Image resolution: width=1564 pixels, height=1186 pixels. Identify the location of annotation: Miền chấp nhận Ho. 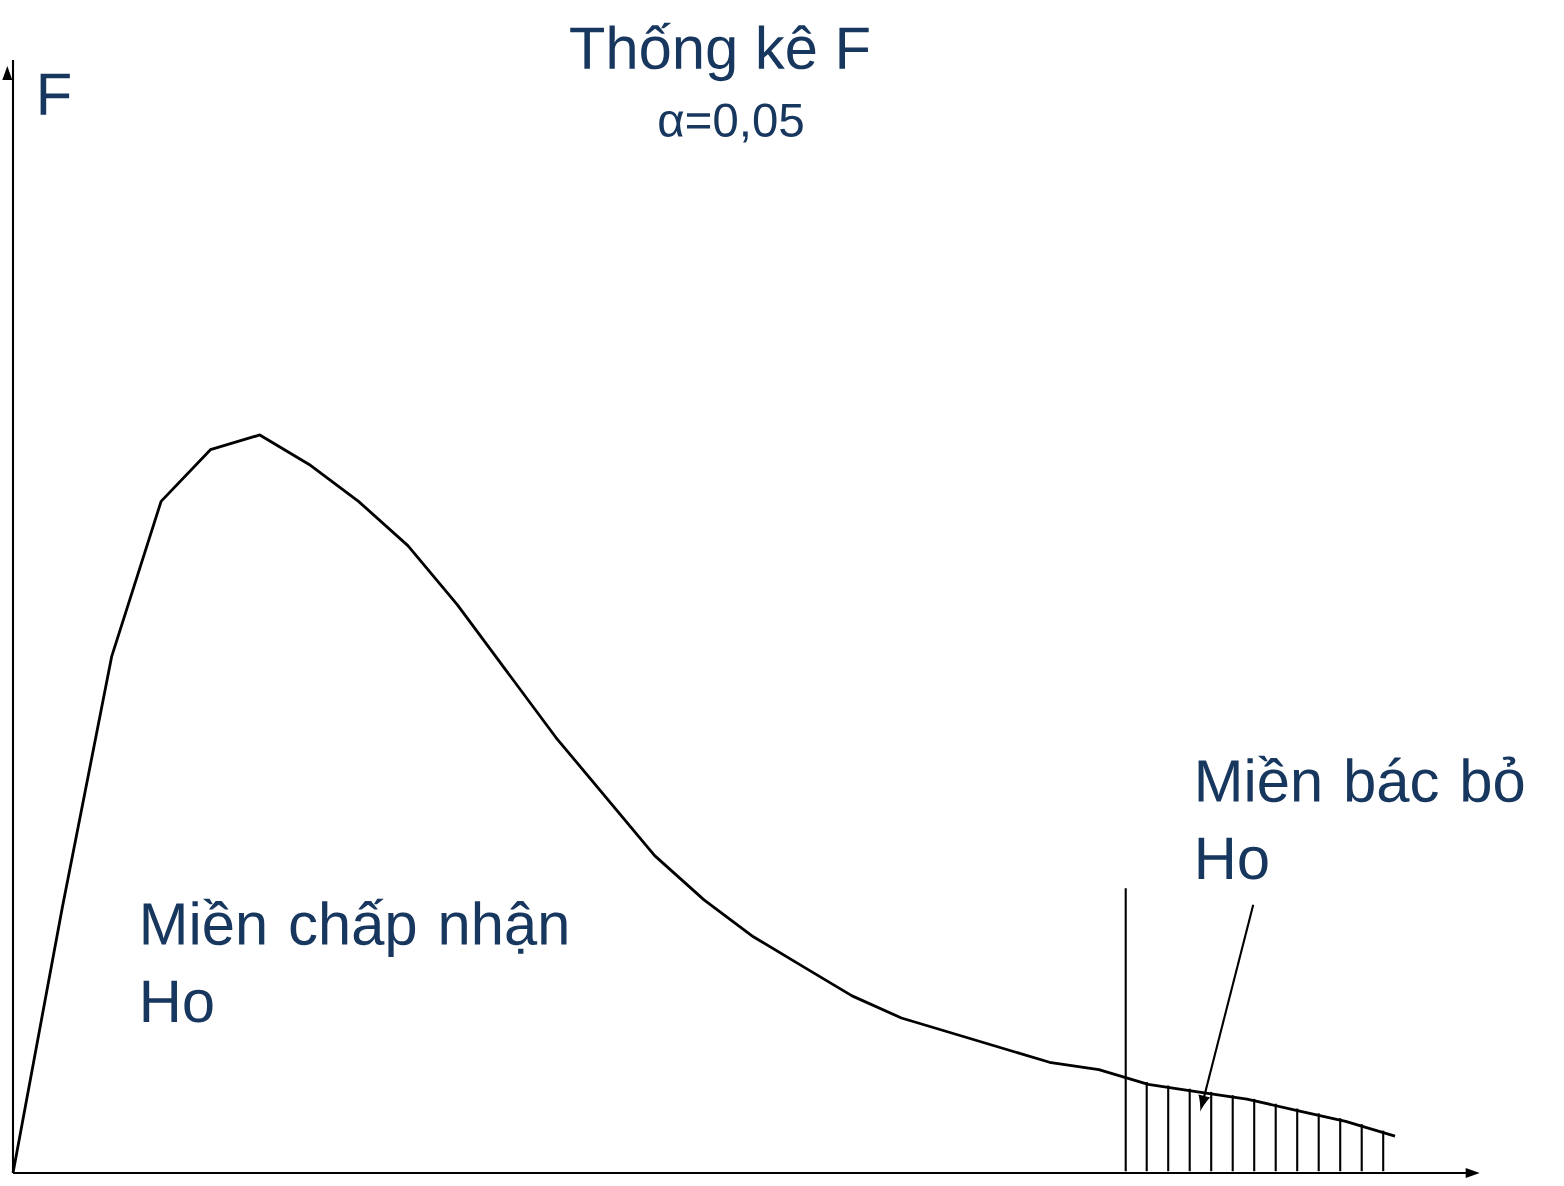
(355, 960).